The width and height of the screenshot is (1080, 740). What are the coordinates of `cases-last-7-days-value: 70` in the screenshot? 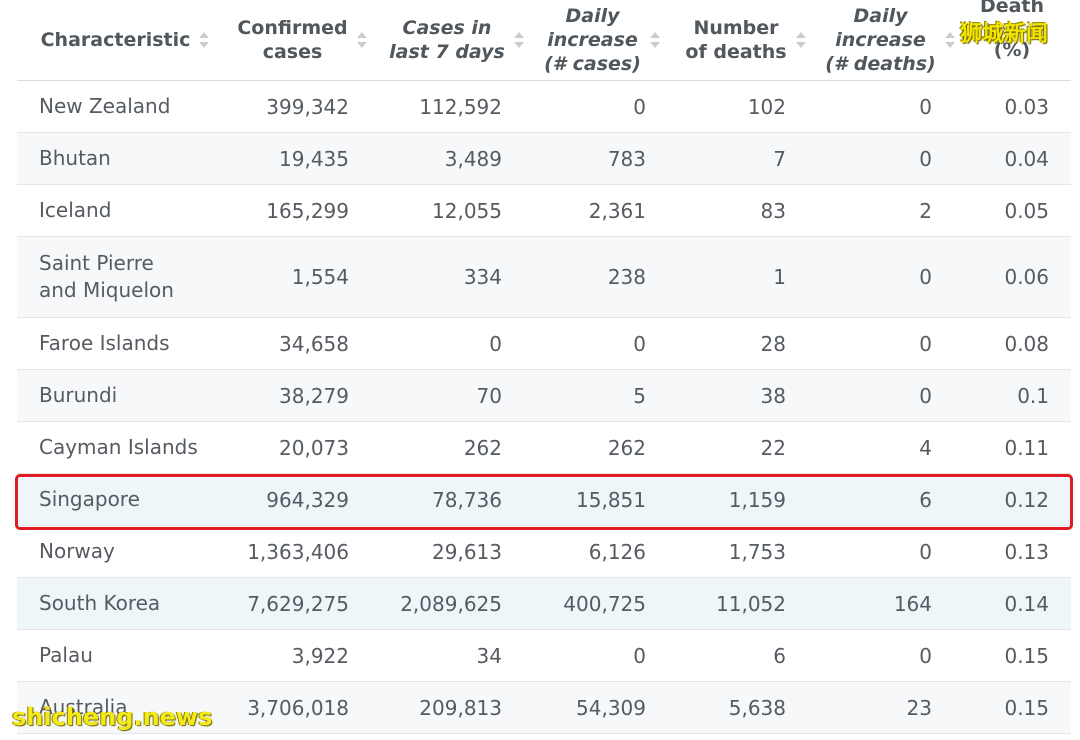 It's located at (489, 395).